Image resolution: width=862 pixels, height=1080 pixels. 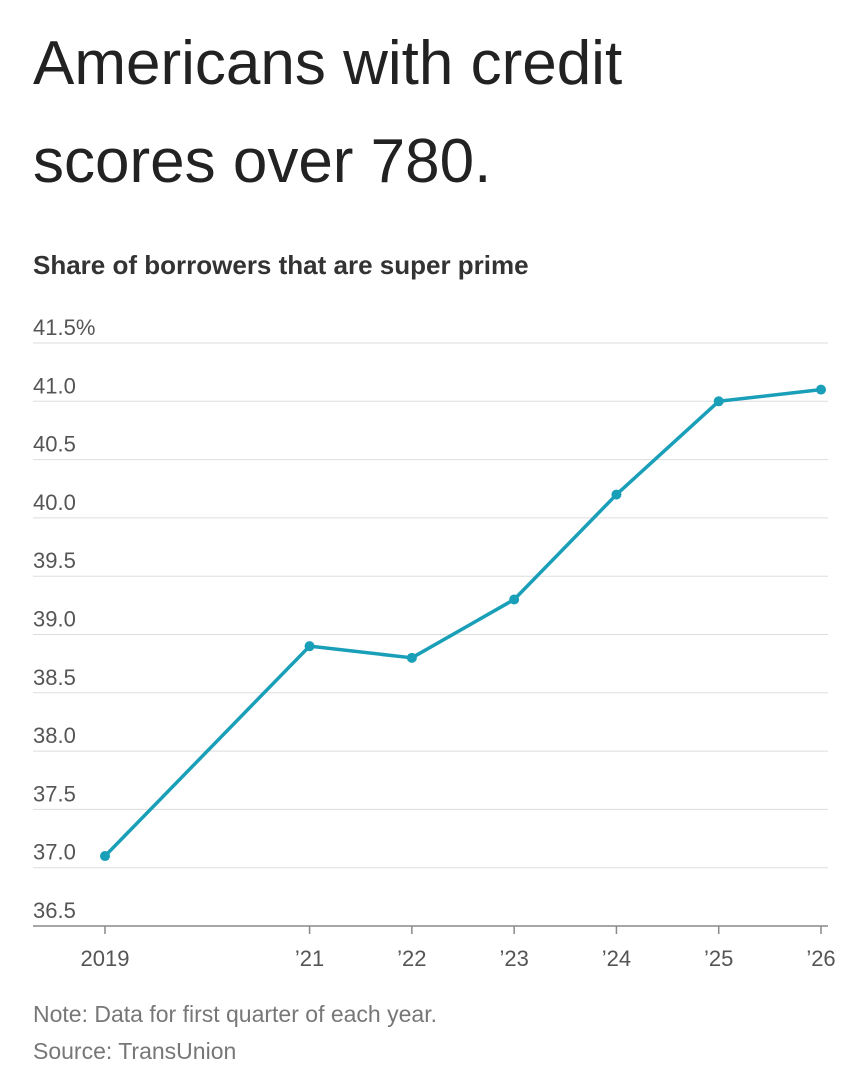 What do you see at coordinates (411, 958) in the screenshot?
I see `x-tick-label: ’22` at bounding box center [411, 958].